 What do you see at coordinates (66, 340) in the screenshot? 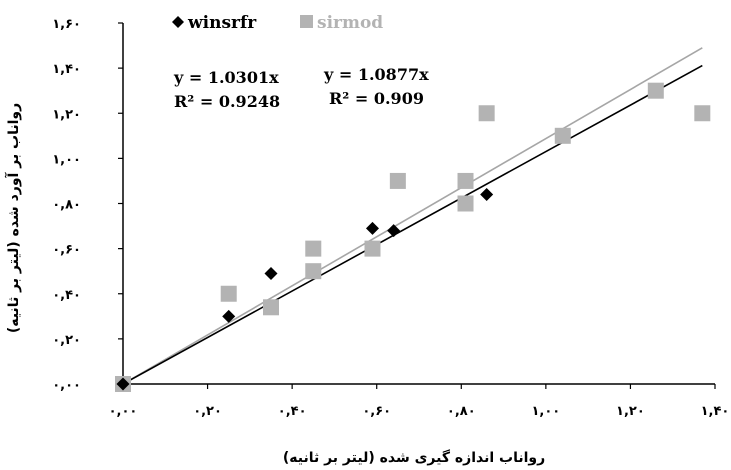
I see `y-tick-label: ۰,۲۰` at bounding box center [66, 340].